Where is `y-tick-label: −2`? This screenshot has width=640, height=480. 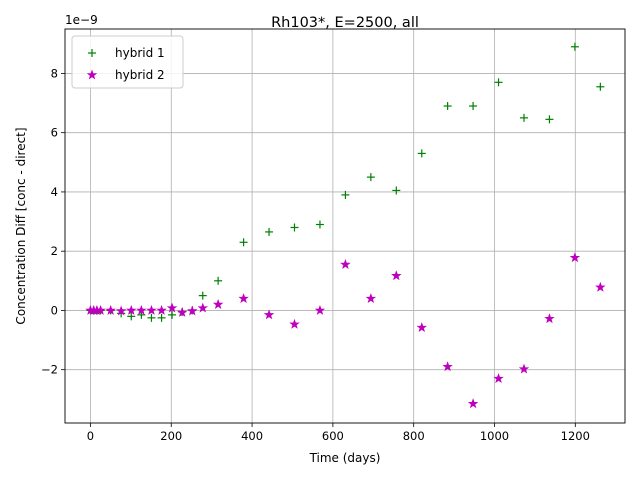 y-tick-label: −2 is located at coordinates (49, 370).